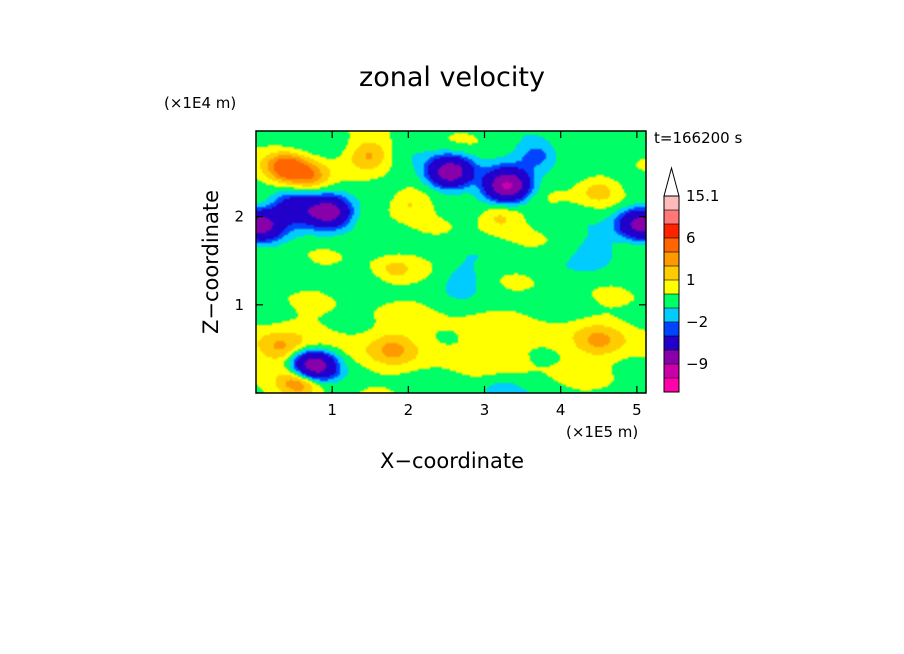 The height and width of the screenshot is (654, 904). I want to click on y-unit-label: (×1E4 m), so click(200, 103).